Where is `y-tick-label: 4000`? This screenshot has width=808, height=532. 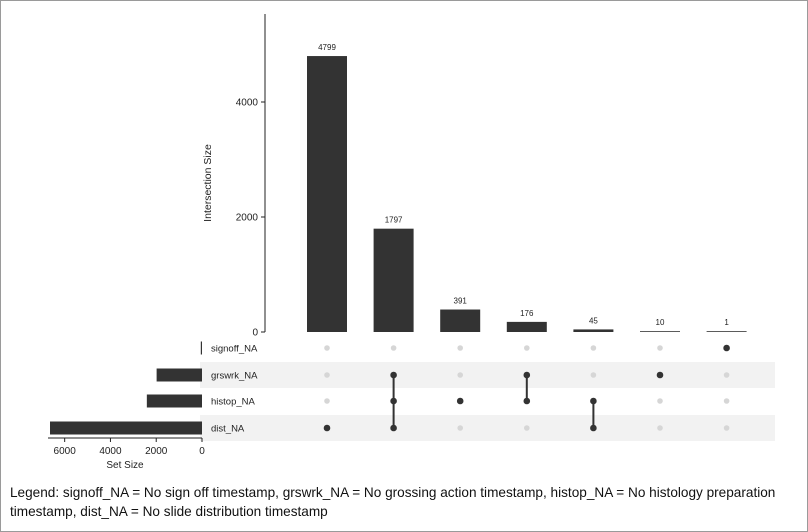
y-tick-label: 4000 is located at coordinates (247, 103).